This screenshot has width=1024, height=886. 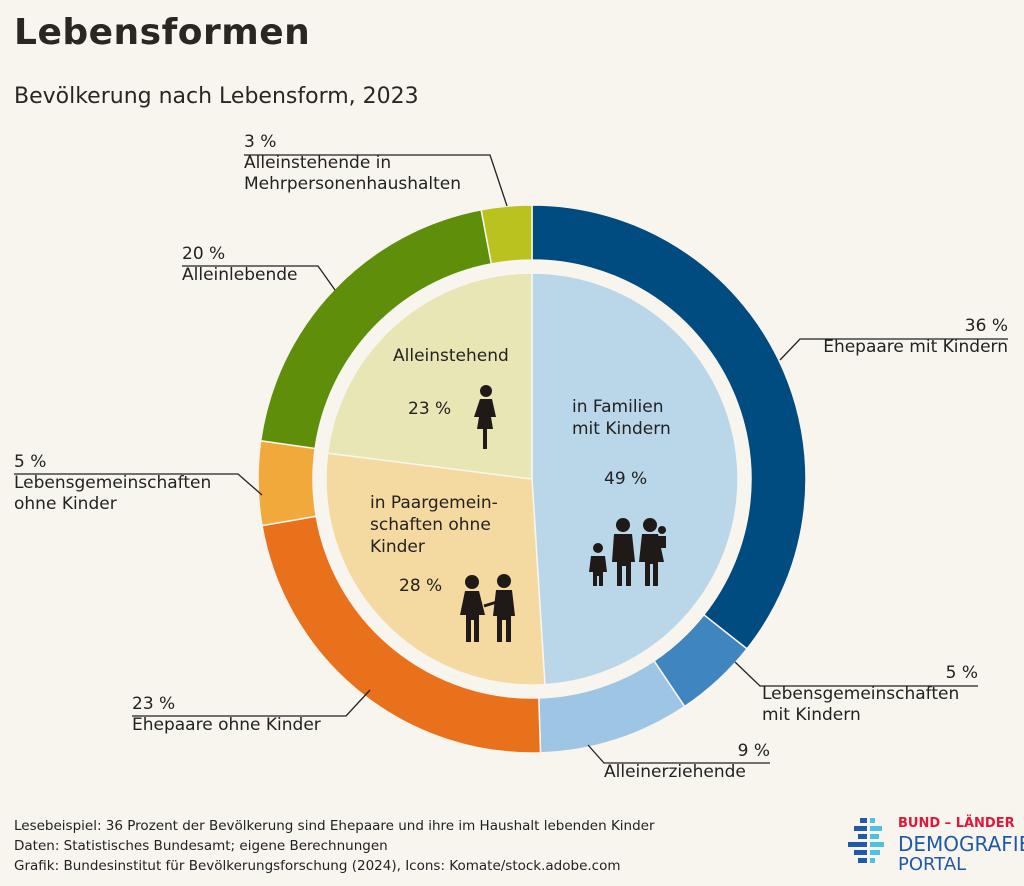 What do you see at coordinates (485, 417) in the screenshot?
I see `woman-icon` at bounding box center [485, 417].